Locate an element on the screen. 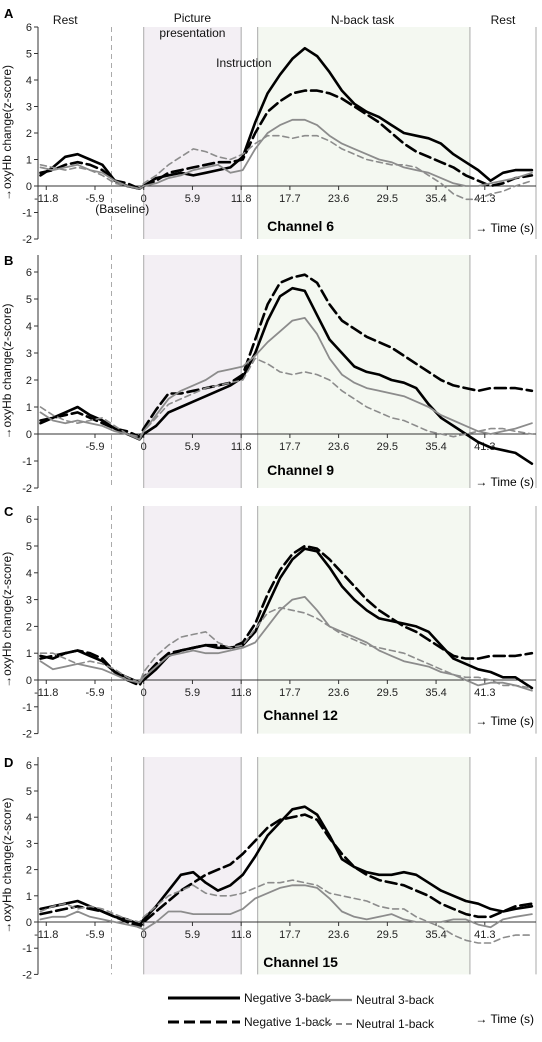  annotation-nback-task: N-back task is located at coordinates (363, 20).